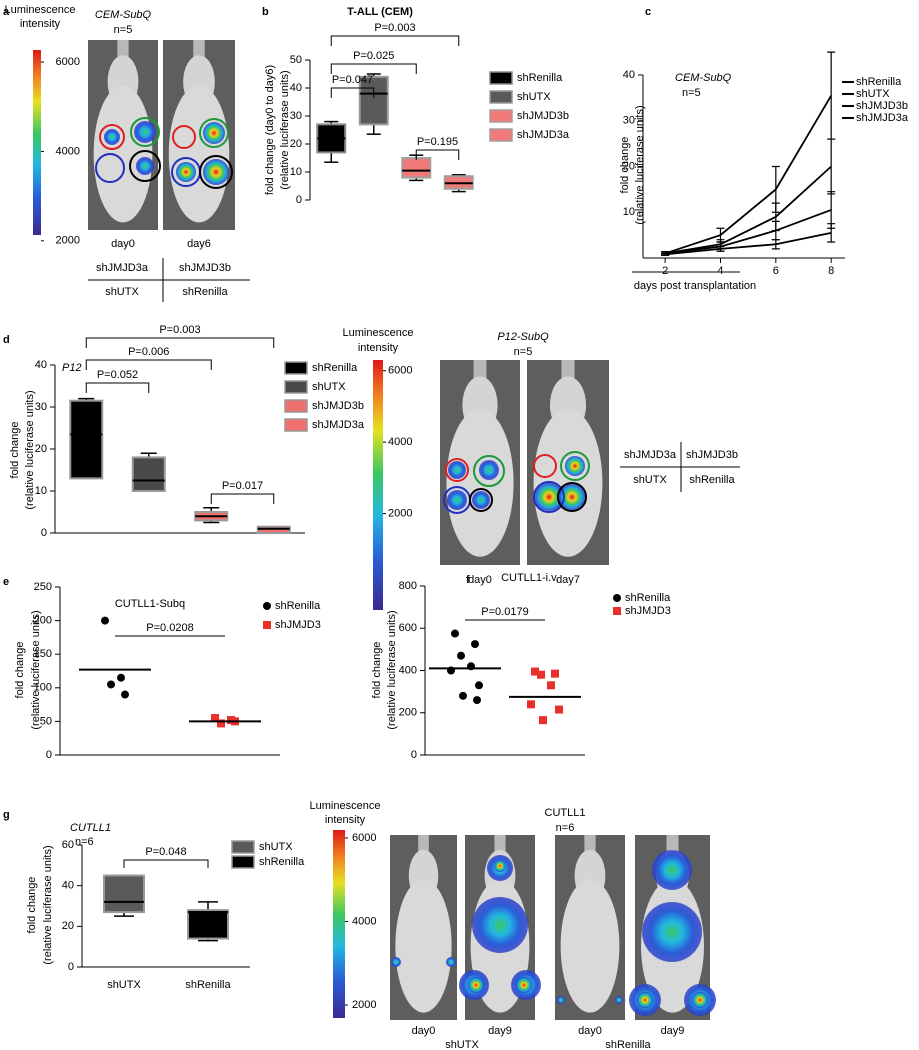  I want to click on day-label: day9, so click(500, 1031).